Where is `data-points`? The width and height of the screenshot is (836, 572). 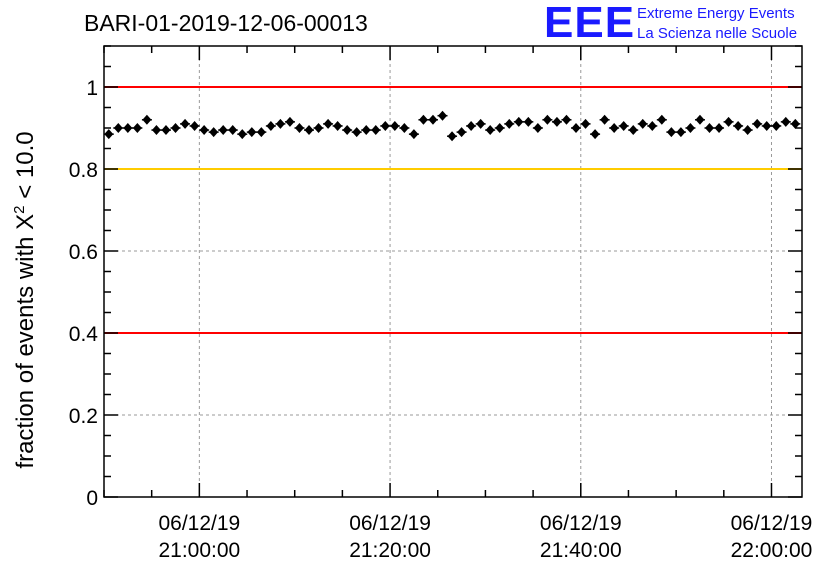 data-points is located at coordinates (452, 126).